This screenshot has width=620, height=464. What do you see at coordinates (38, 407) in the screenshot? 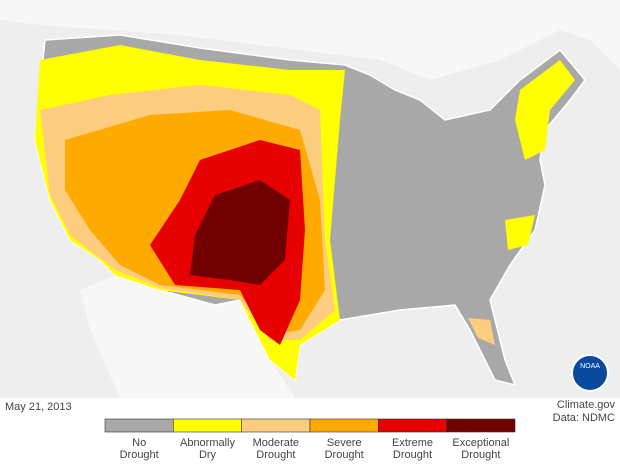
I see `date: May 21, 2013` at bounding box center [38, 407].